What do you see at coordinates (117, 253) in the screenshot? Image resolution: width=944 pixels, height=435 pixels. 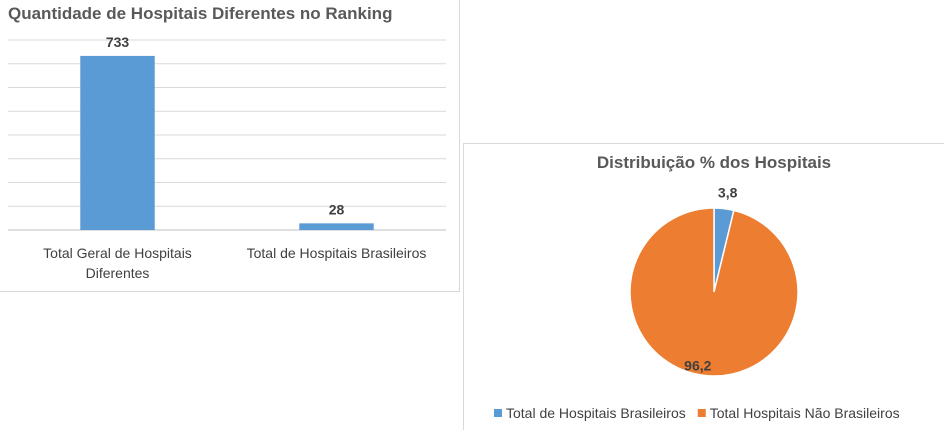 I see `category-label: Total Geral de Hospitais` at bounding box center [117, 253].